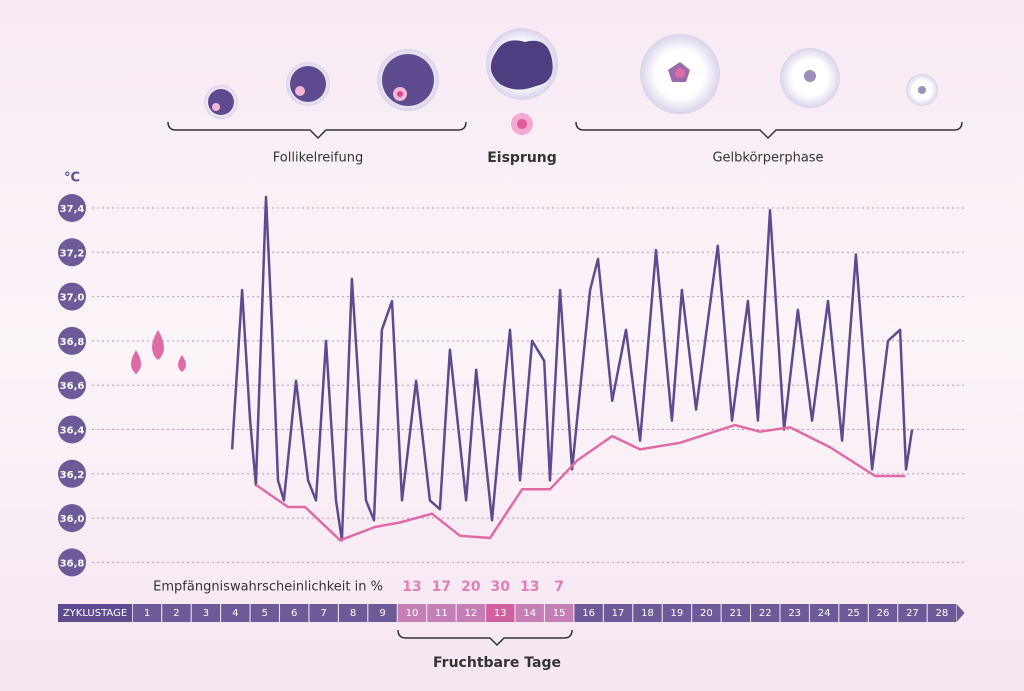 This screenshot has width=1024, height=691. I want to click on cycle-day: 8, so click(353, 613).